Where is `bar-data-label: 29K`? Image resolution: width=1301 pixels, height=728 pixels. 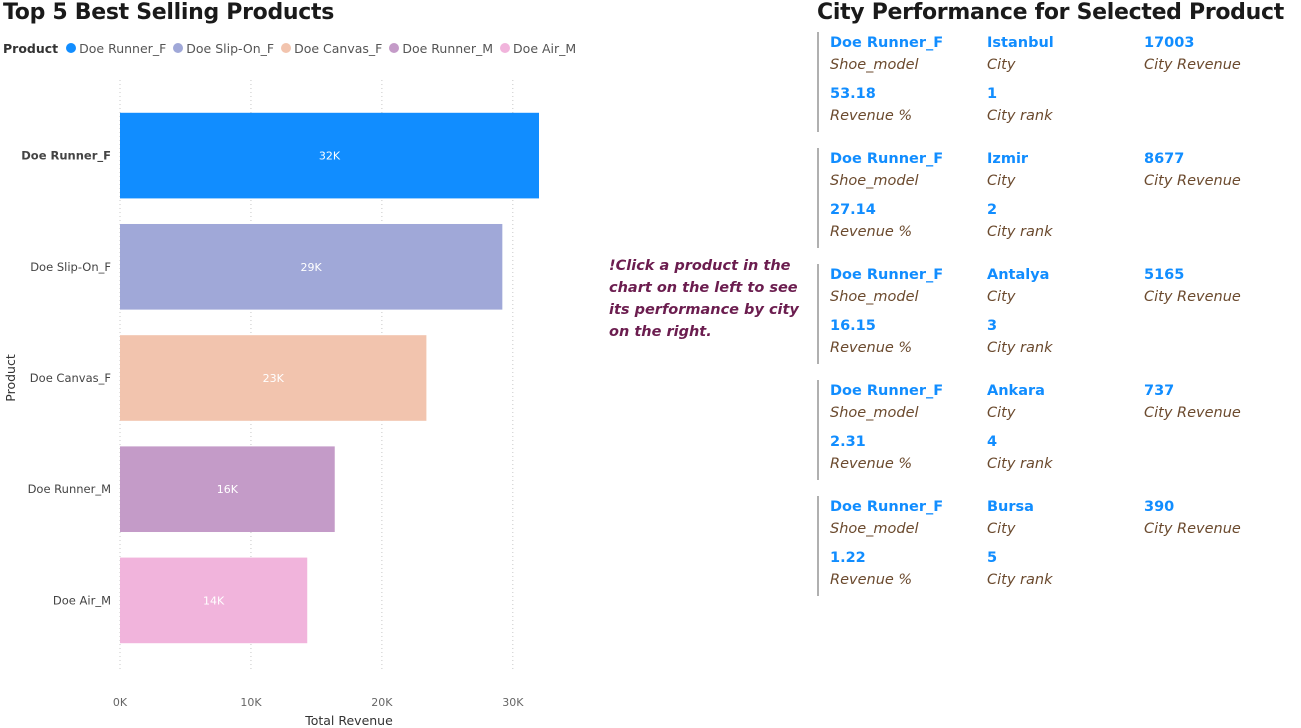
bar-data-label: 29K is located at coordinates (312, 267).